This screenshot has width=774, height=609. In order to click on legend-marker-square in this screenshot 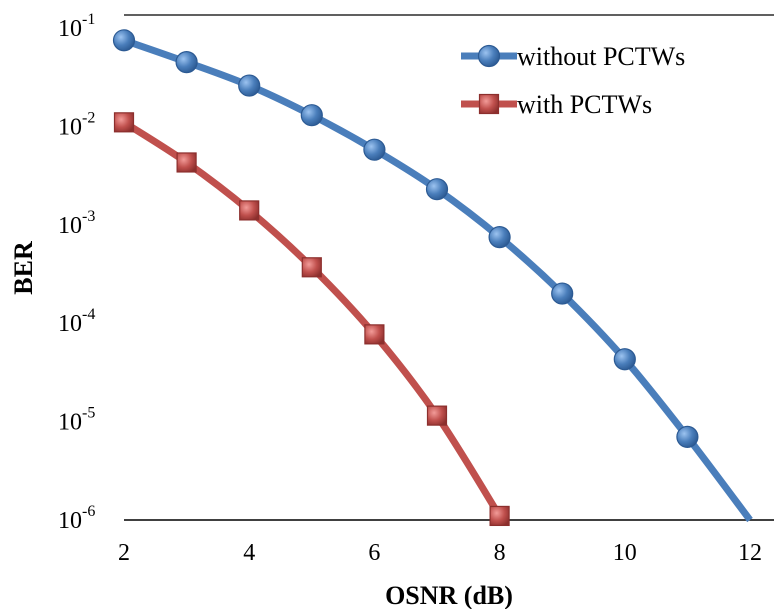, I will do `click(489, 104)`.